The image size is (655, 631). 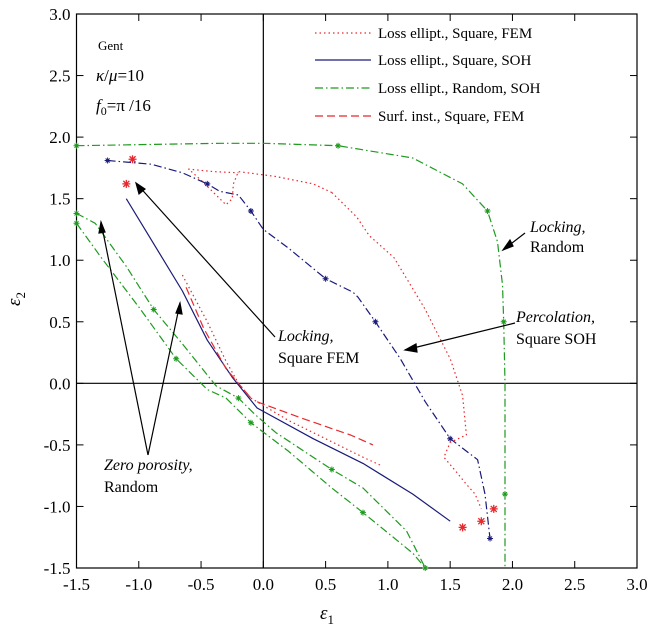 I want to click on arrow-percolation, so click(x=460, y=336).